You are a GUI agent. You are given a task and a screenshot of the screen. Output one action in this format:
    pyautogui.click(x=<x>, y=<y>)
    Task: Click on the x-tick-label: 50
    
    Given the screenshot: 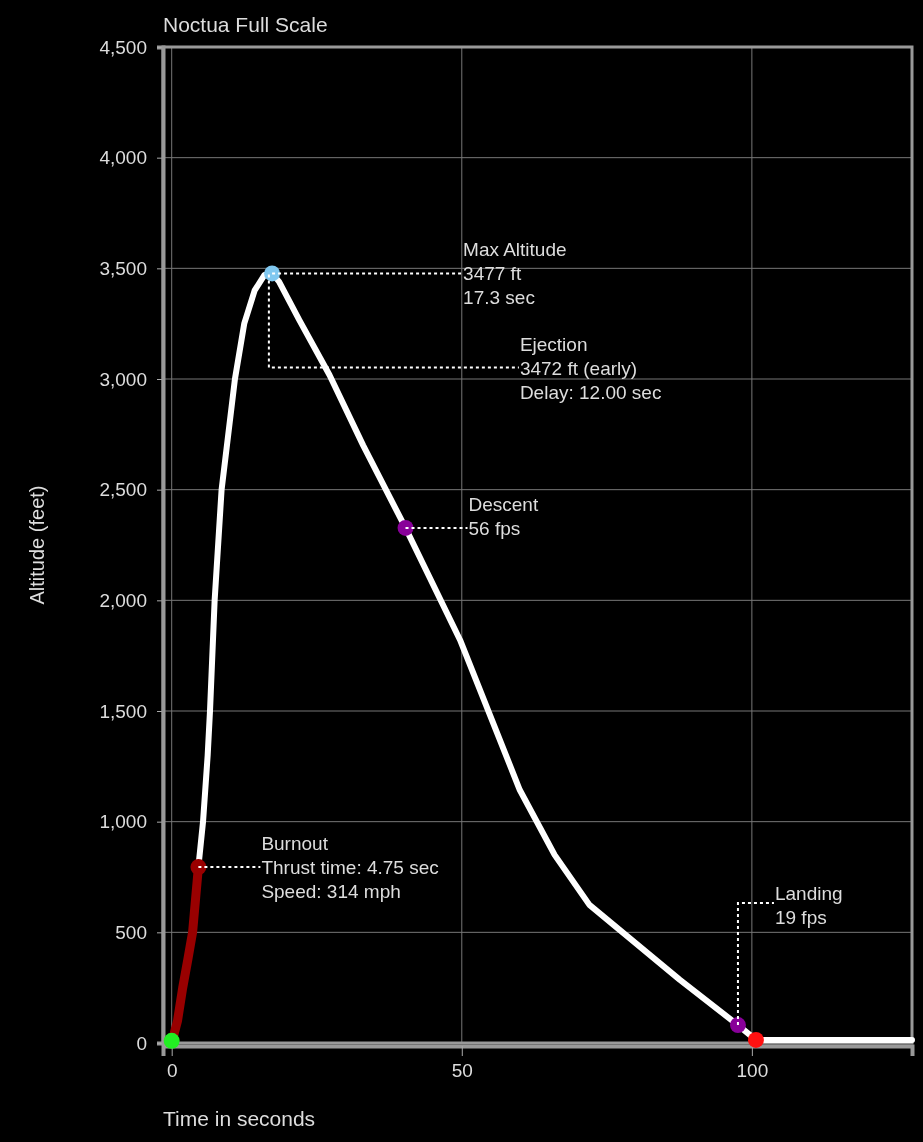 What is the action you would take?
    pyautogui.click(x=462, y=1071)
    